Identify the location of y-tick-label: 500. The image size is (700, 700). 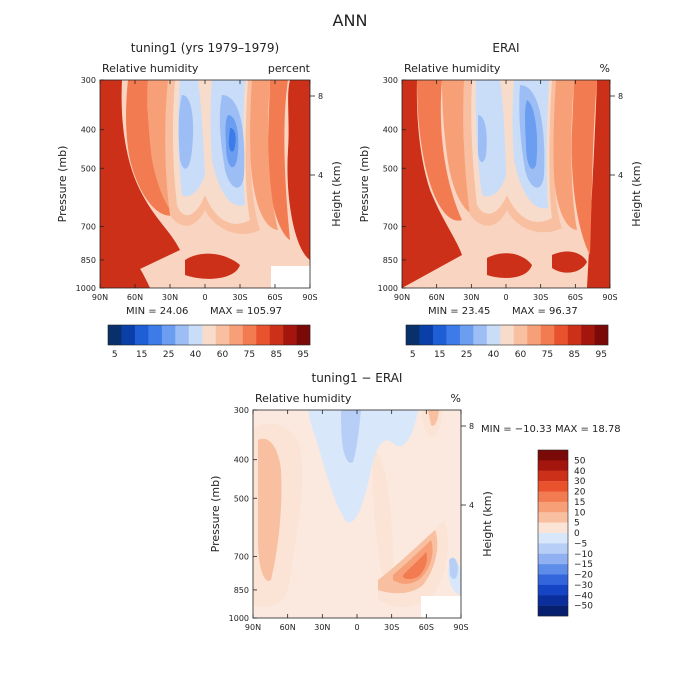
(241, 498).